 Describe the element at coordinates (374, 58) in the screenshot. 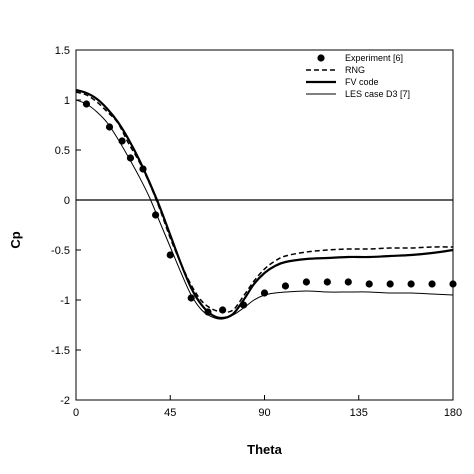

I see `legend-label: Experiment [6]` at that location.